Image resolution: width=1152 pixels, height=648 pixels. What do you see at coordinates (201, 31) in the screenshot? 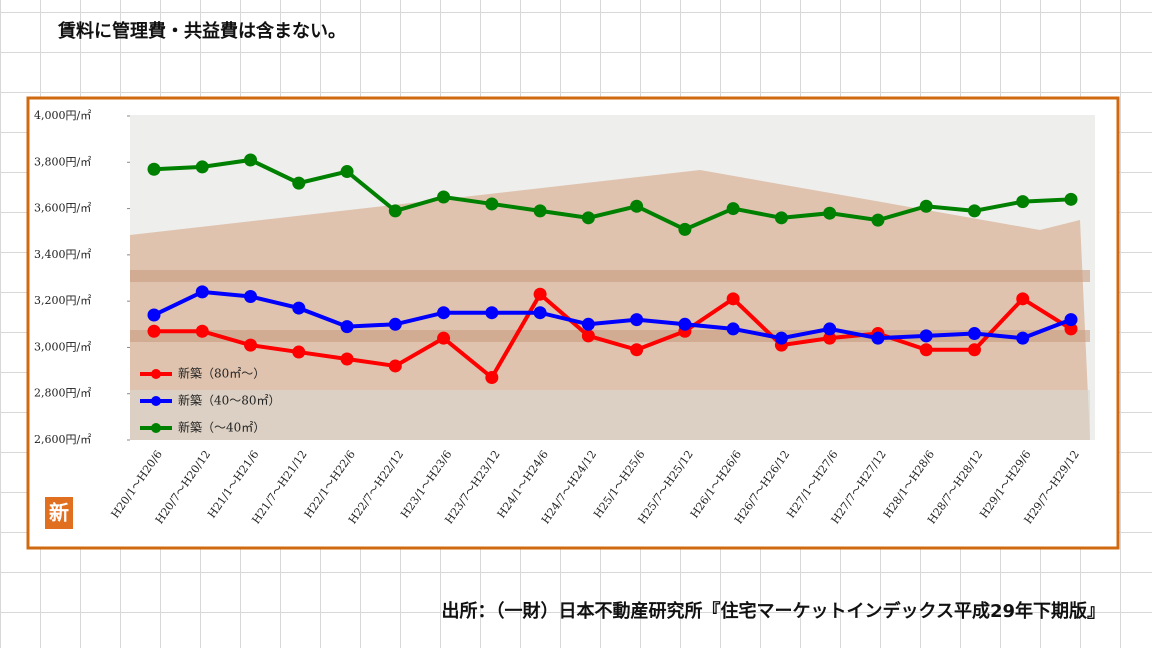
I see `note: 賃料に管理費・共益費は含まない。` at bounding box center [201, 31].